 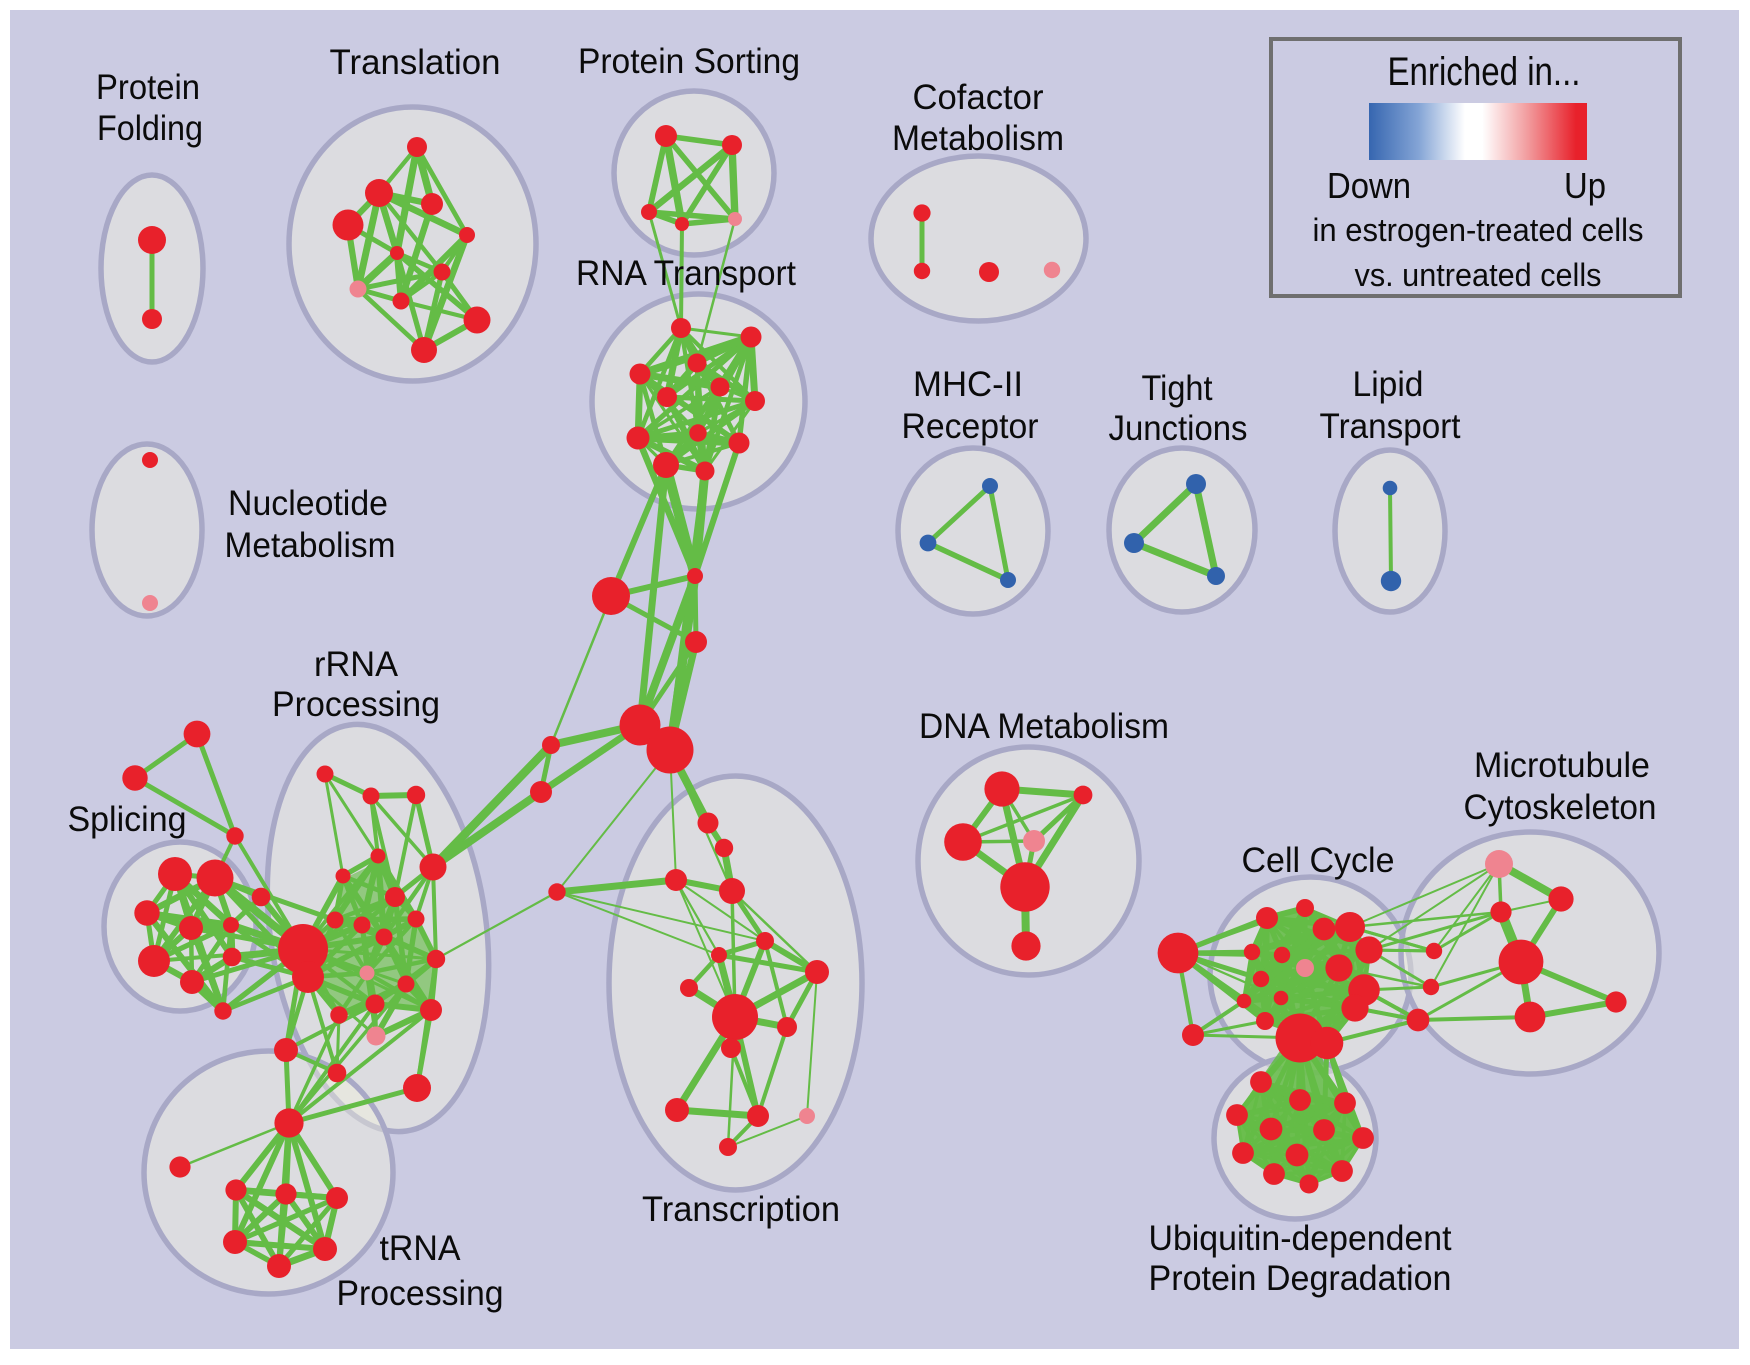 I want to click on svg-text: RNA Transport, so click(x=686, y=273).